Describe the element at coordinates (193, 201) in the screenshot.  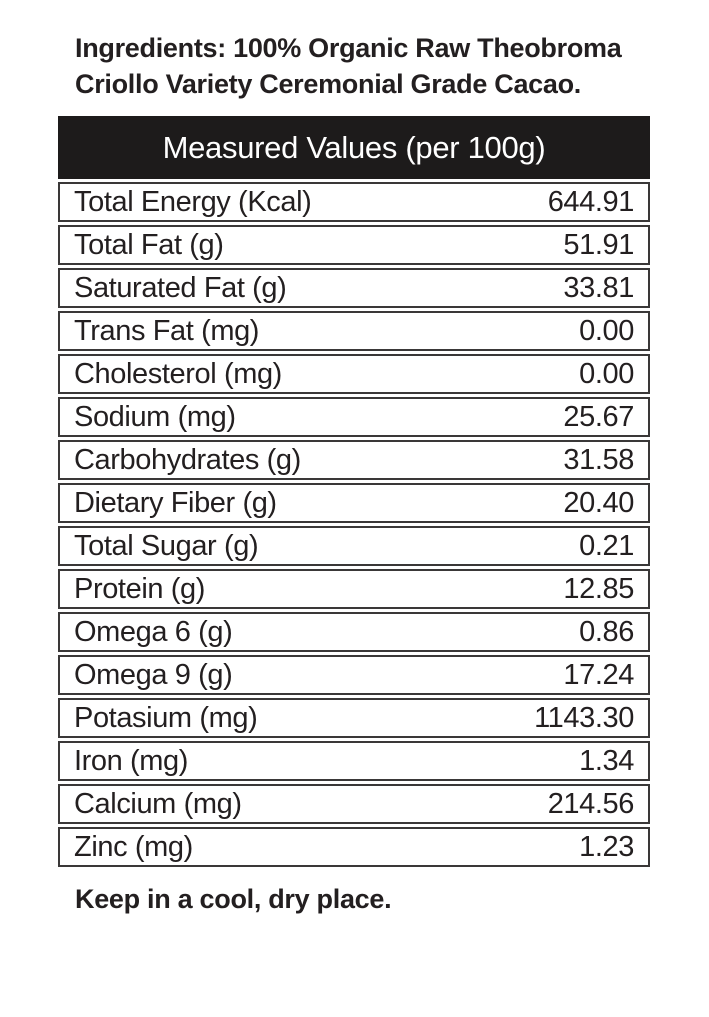
I see `nutrient-label: Total Energy (Kcal)` at that location.